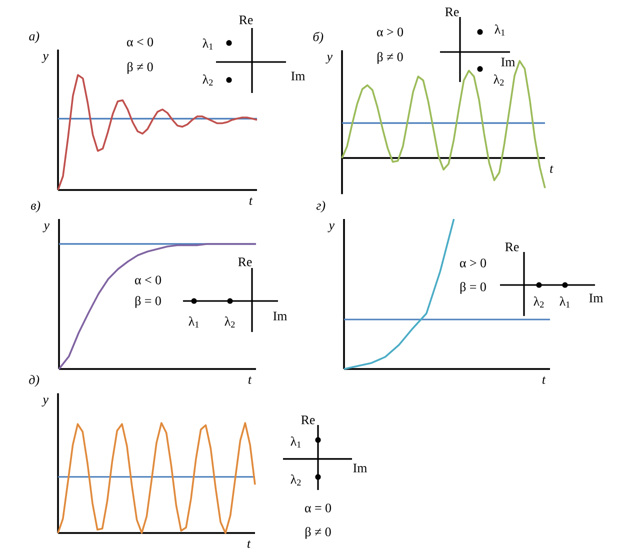 The height and width of the screenshot is (559, 625). Describe the element at coordinates (318, 508) in the screenshot. I see `text: α = 0` at that location.